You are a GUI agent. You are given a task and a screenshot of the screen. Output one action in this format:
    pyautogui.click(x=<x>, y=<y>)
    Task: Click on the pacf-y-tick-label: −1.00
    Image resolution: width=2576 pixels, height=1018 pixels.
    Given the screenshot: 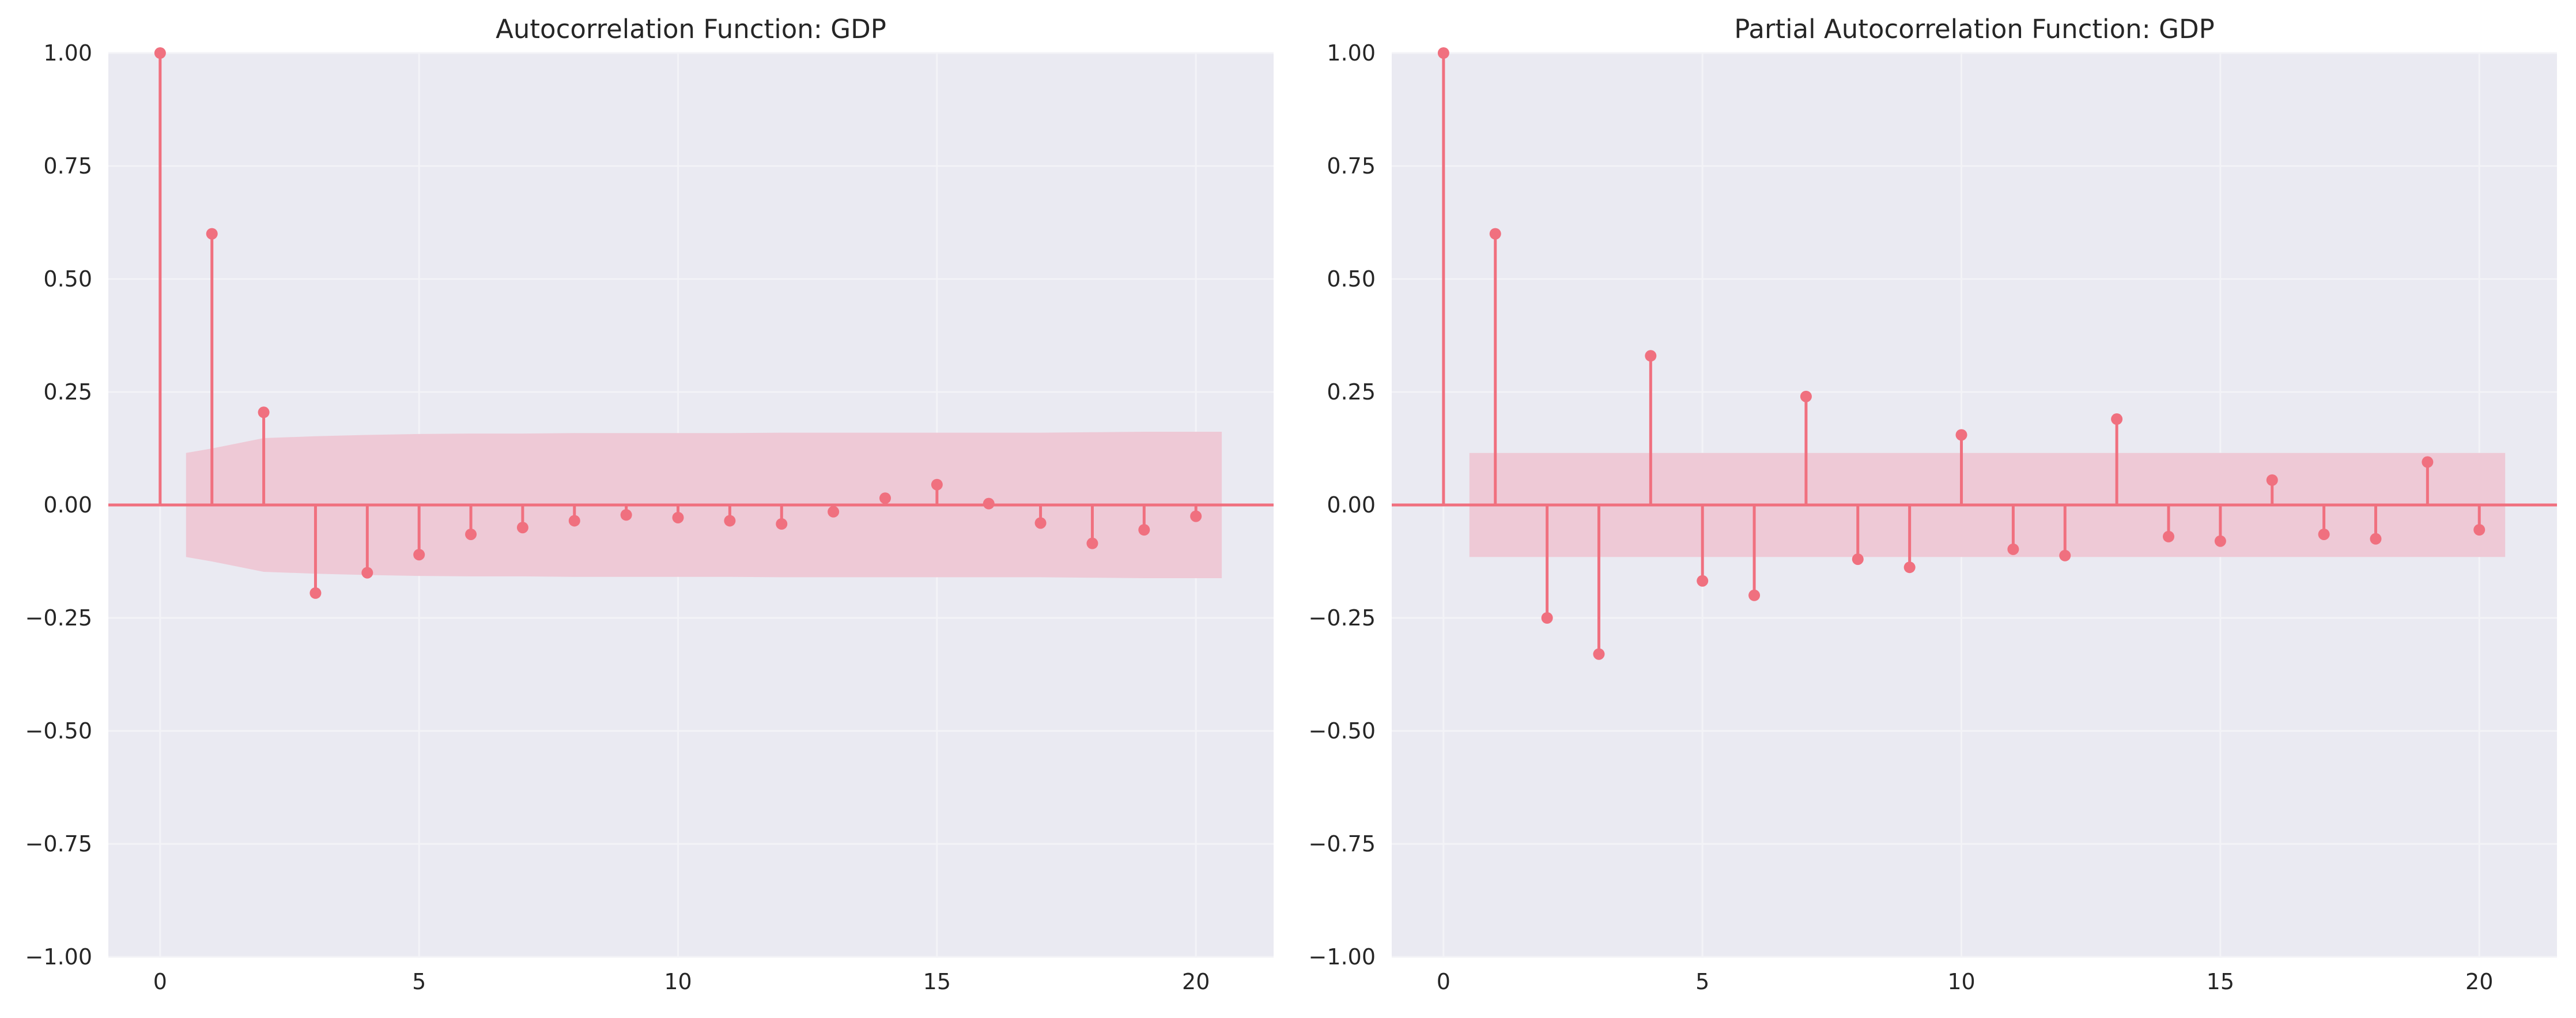 What is the action you would take?
    pyautogui.click(x=1342, y=957)
    